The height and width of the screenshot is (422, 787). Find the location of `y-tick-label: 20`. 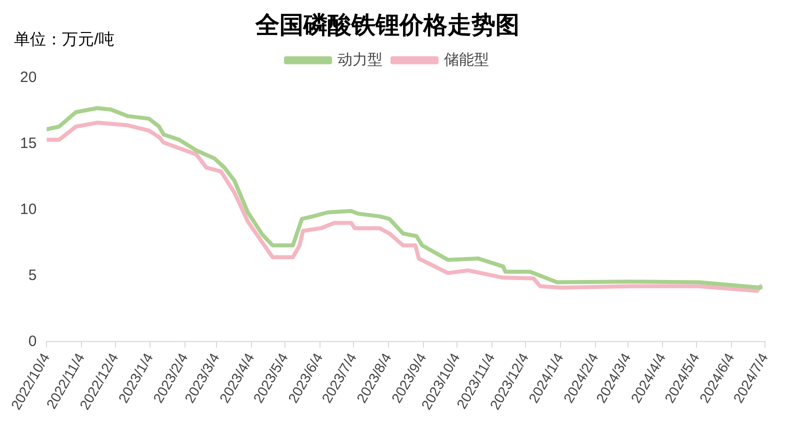

y-tick-label: 20 is located at coordinates (28, 77).